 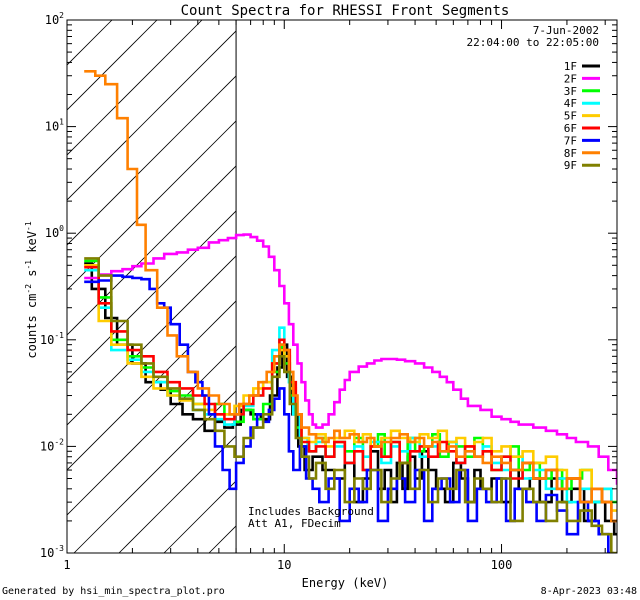 I want to click on y-axis-label: counts cm-2 s-1 keV-1, so click(x=31, y=289).